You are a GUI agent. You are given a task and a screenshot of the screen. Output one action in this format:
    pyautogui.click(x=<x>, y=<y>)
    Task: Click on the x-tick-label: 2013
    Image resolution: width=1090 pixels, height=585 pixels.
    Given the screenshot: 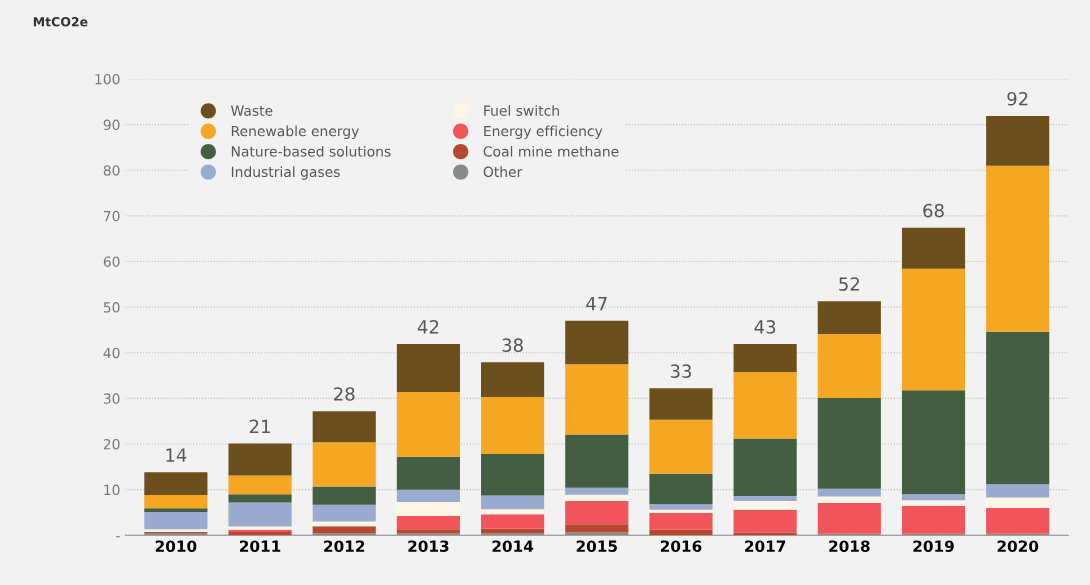 What is the action you would take?
    pyautogui.click(x=428, y=546)
    